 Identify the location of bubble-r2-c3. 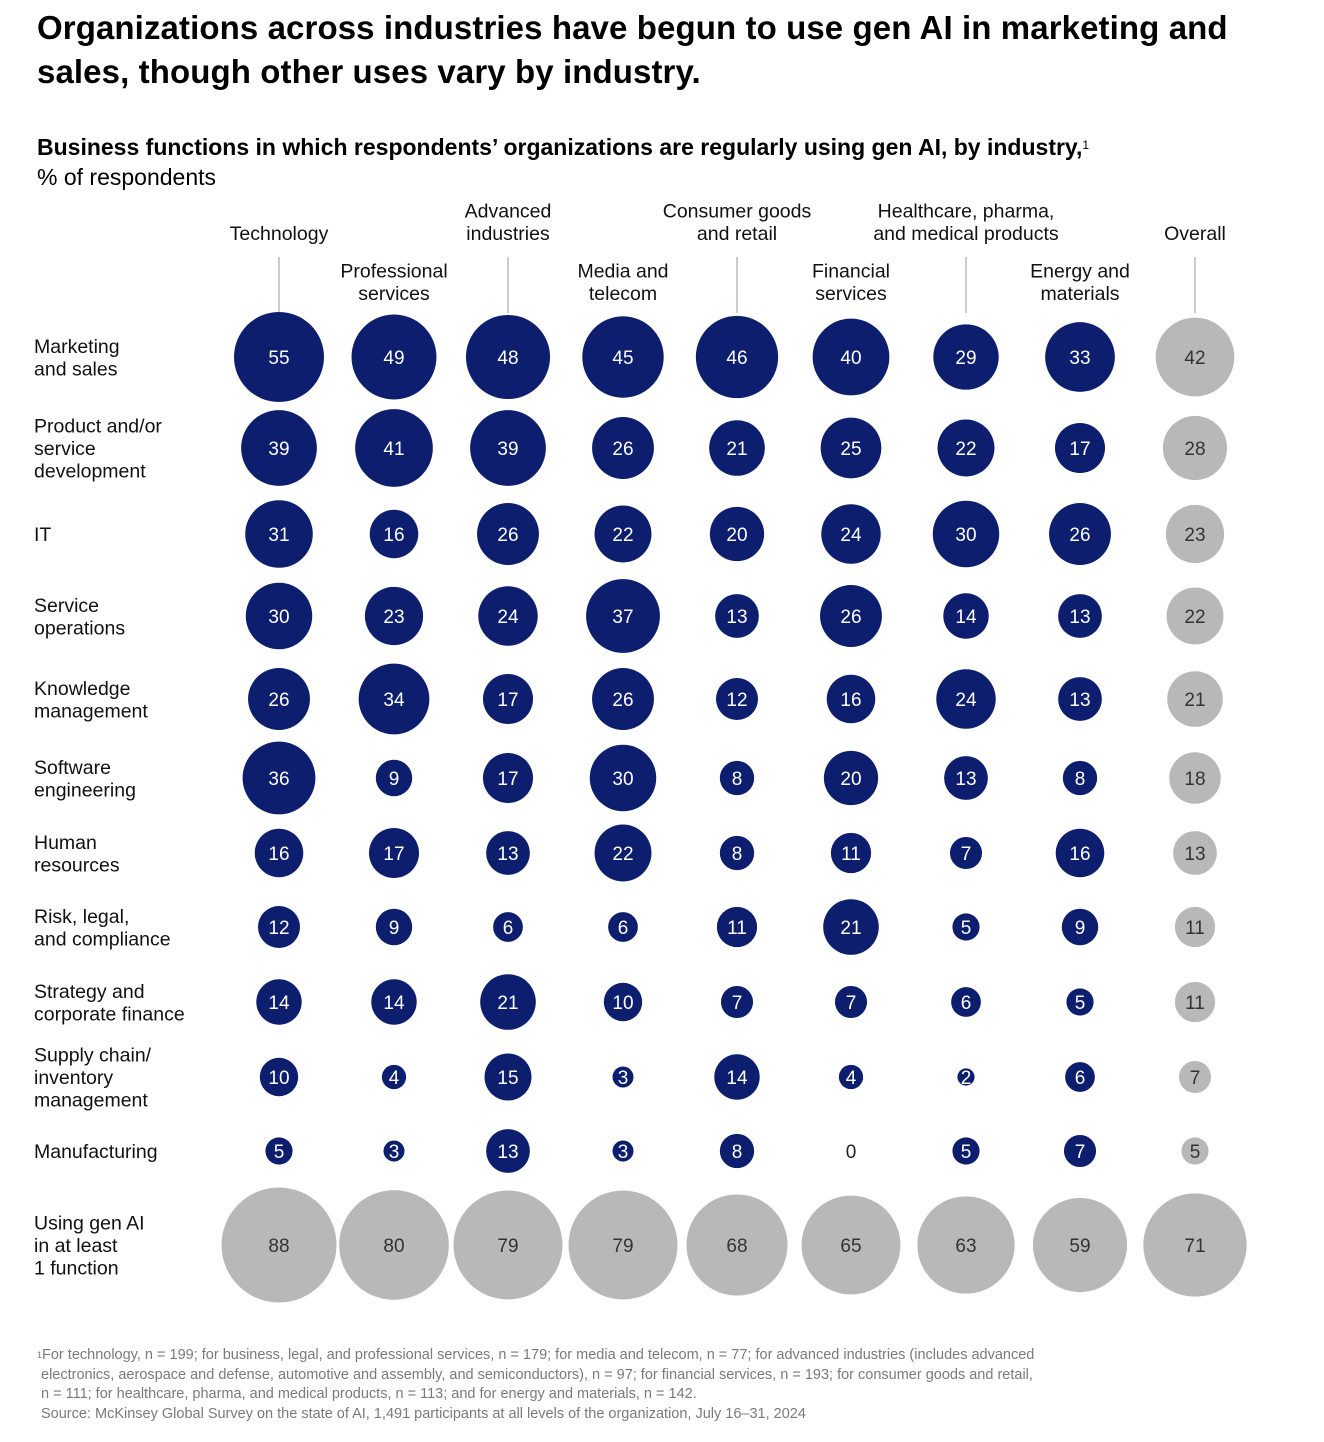
(623, 534).